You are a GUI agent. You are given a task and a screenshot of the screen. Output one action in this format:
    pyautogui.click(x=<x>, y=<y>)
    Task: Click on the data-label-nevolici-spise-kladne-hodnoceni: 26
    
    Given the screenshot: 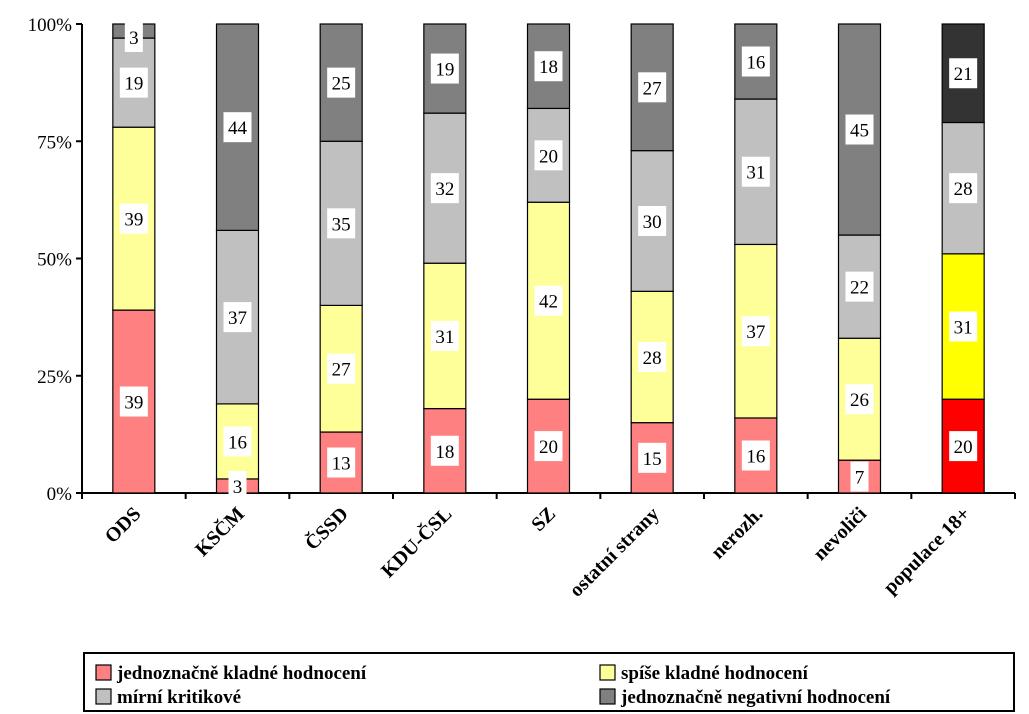 What is the action you would take?
    pyautogui.click(x=859, y=400)
    